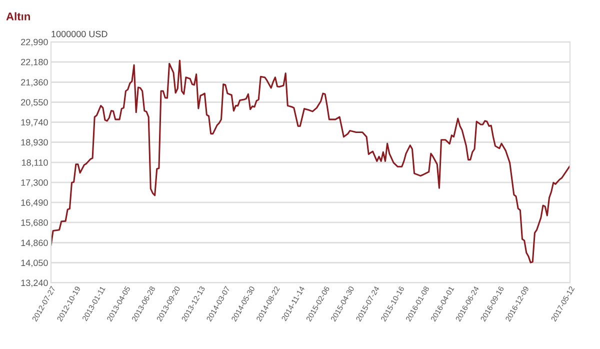 This screenshot has height=349, width=600. Describe the element at coordinates (34, 143) in the screenshot. I see `y-tick-label: 18,930` at that location.